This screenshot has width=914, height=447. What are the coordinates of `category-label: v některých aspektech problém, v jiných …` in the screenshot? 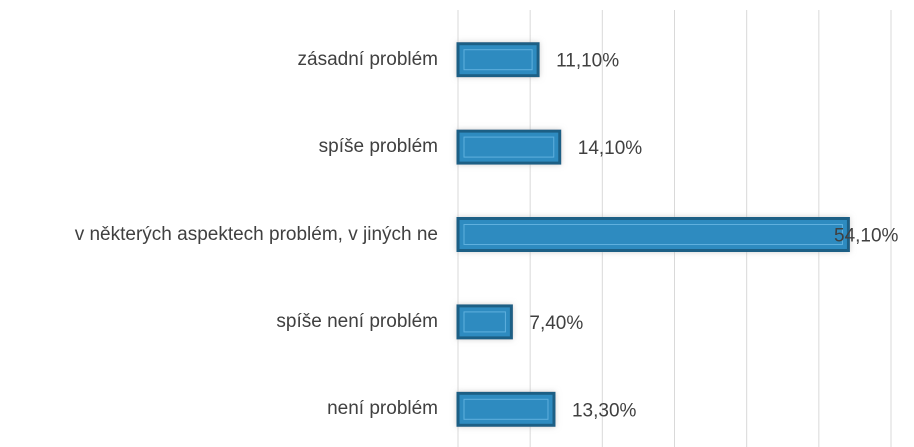 It's located at (219, 235).